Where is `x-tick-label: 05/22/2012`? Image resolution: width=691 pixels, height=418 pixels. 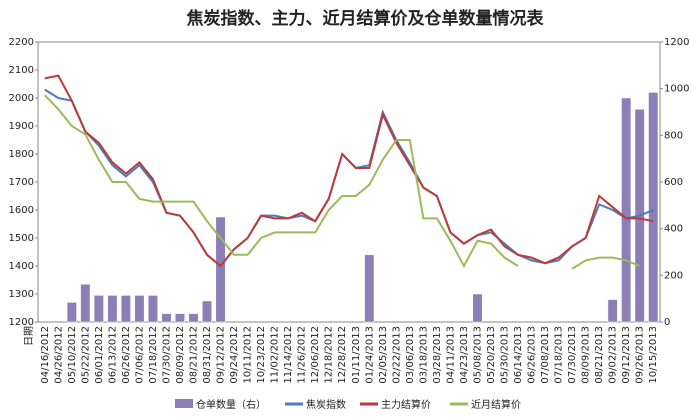
x-tick-label: 05/22/2012 is located at coordinates (85, 355).